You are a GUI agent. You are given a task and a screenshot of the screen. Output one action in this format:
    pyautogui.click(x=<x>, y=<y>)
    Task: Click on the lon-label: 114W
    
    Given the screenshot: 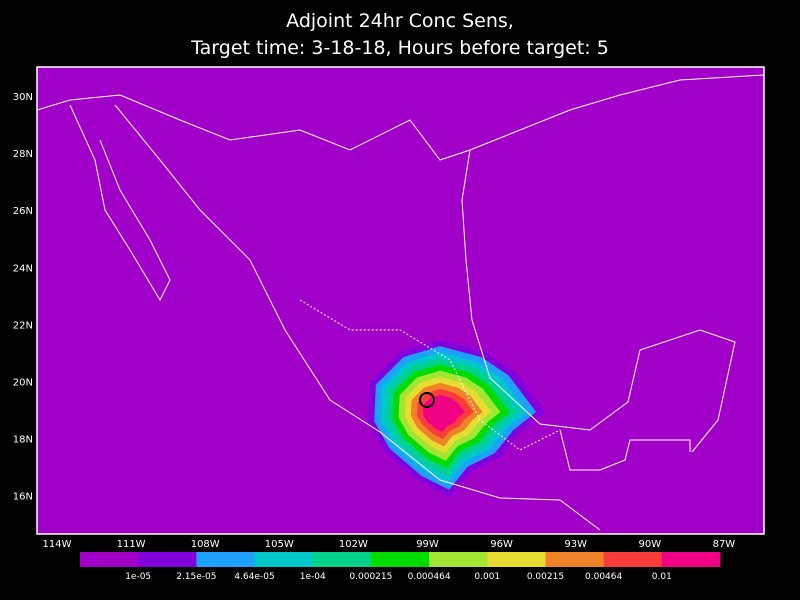 What is the action you would take?
    pyautogui.click(x=57, y=544)
    